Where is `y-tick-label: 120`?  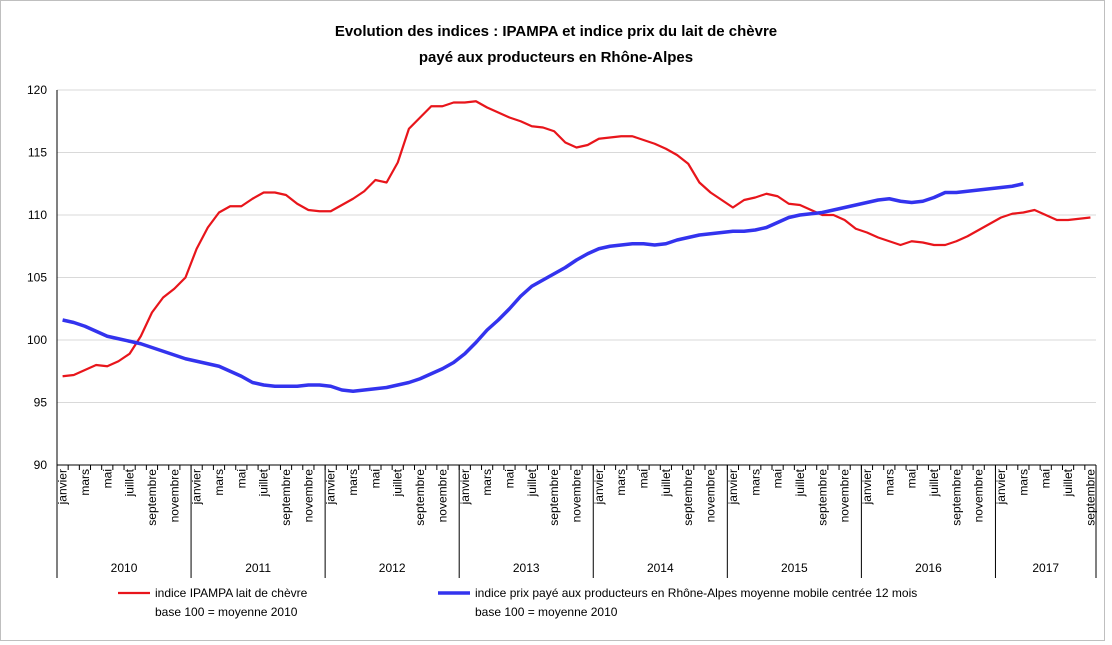
y-tick-label: 120 is located at coordinates (37, 90).